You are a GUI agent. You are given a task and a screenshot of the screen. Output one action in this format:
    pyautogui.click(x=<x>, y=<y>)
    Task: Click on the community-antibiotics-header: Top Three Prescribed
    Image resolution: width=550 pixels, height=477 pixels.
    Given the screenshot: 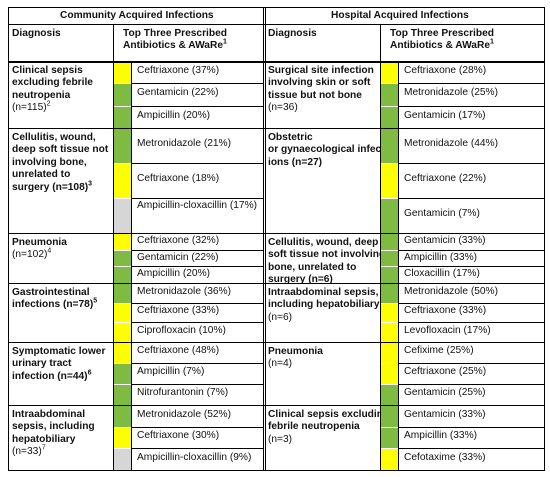 What is the action you would take?
    pyautogui.click(x=175, y=33)
    